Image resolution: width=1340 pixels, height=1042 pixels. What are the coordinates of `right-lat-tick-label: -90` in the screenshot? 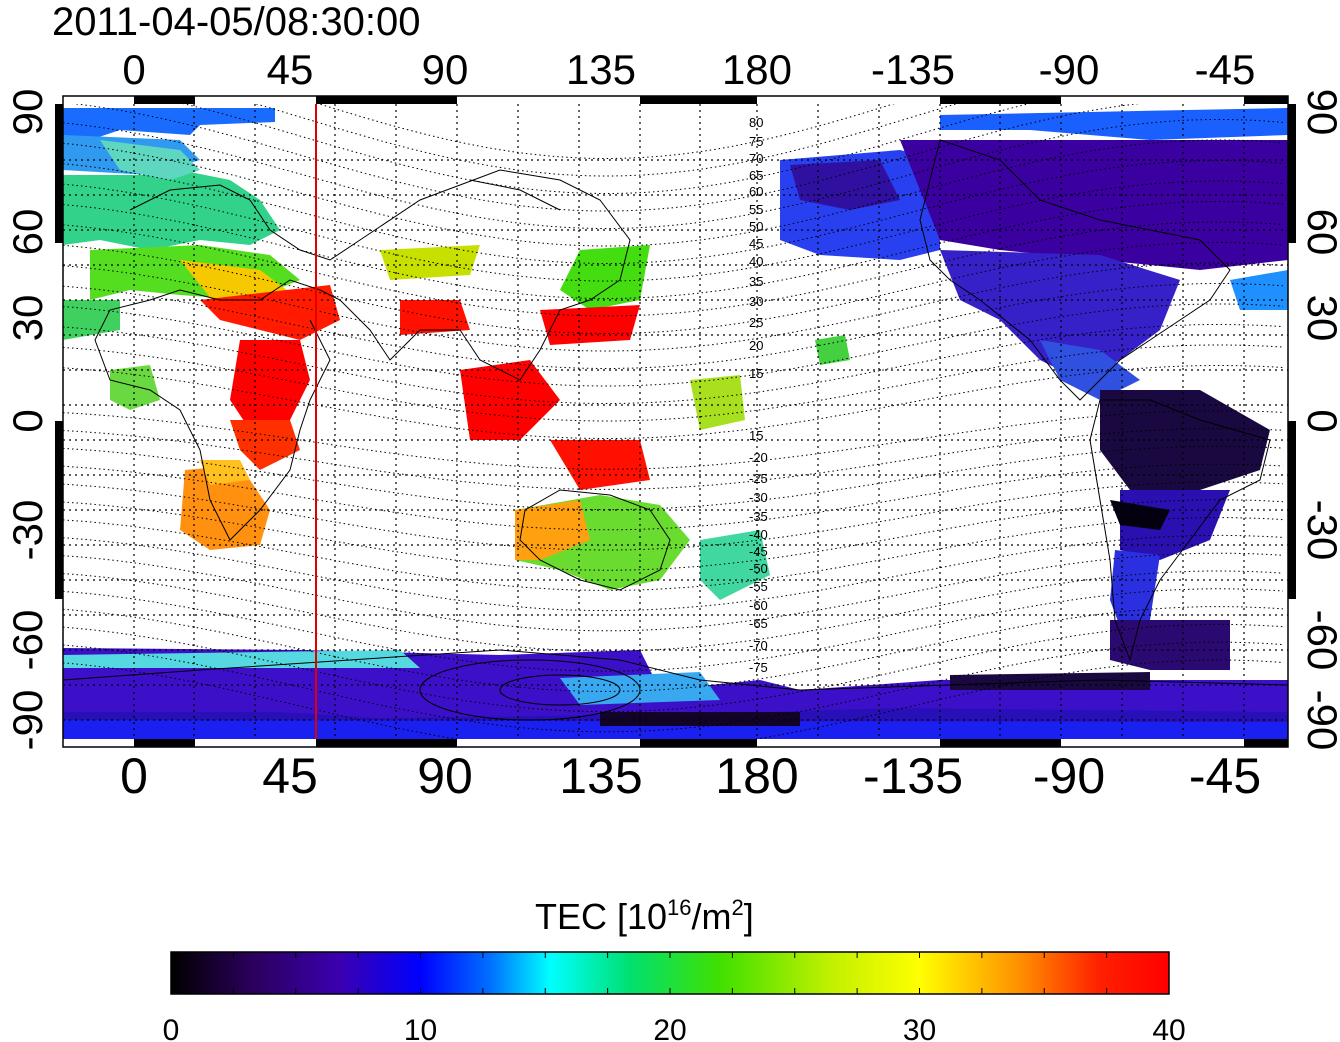 It's located at (1319, 720).